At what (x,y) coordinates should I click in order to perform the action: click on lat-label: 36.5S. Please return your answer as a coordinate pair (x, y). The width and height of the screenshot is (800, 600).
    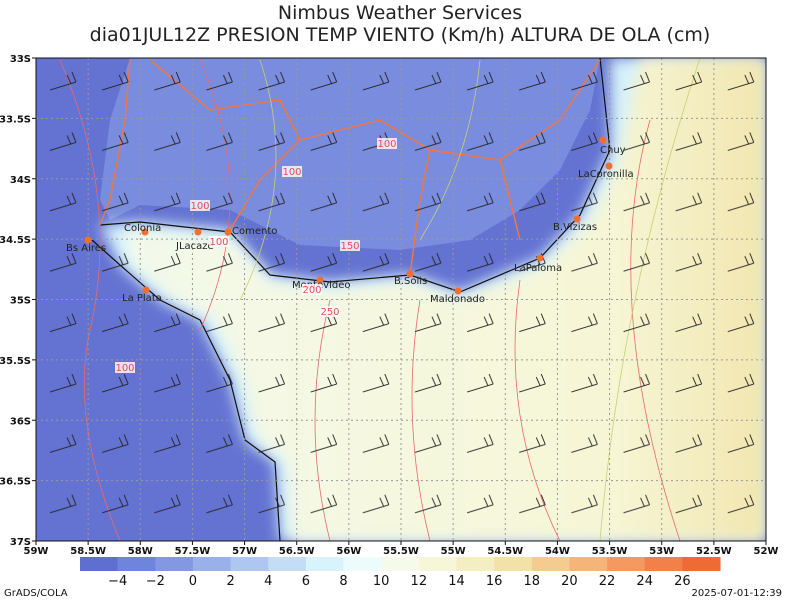
    Looking at the image, I should click on (15, 482).